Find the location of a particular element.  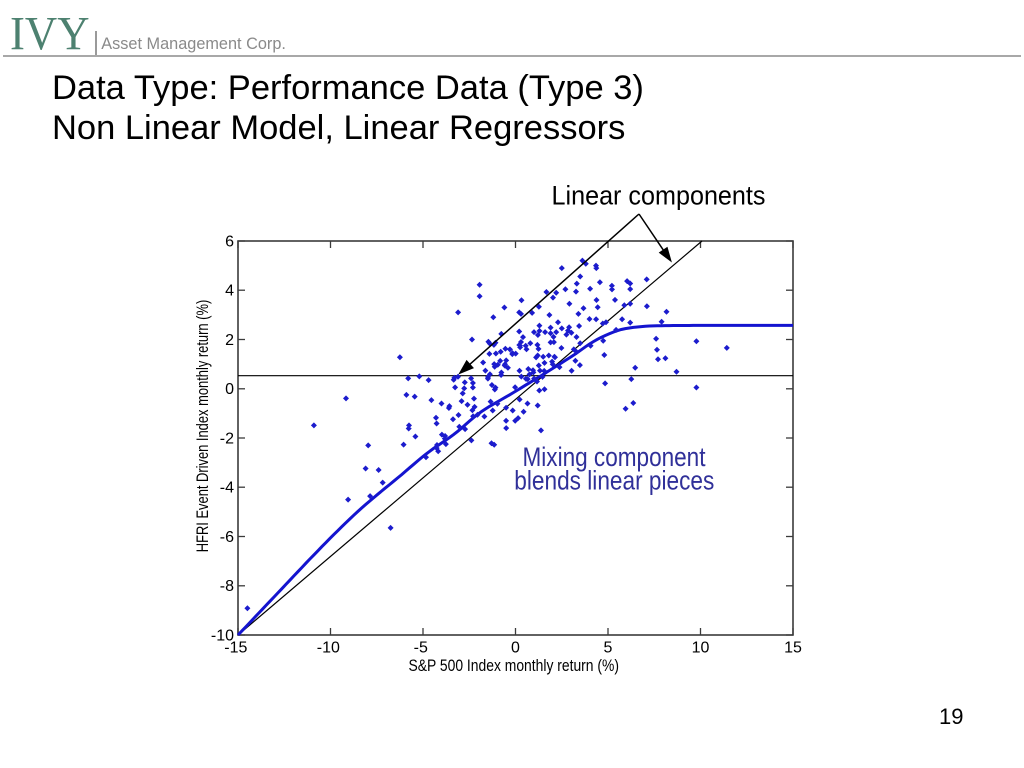

svg-text: Mixing component is located at coordinates (615, 457).